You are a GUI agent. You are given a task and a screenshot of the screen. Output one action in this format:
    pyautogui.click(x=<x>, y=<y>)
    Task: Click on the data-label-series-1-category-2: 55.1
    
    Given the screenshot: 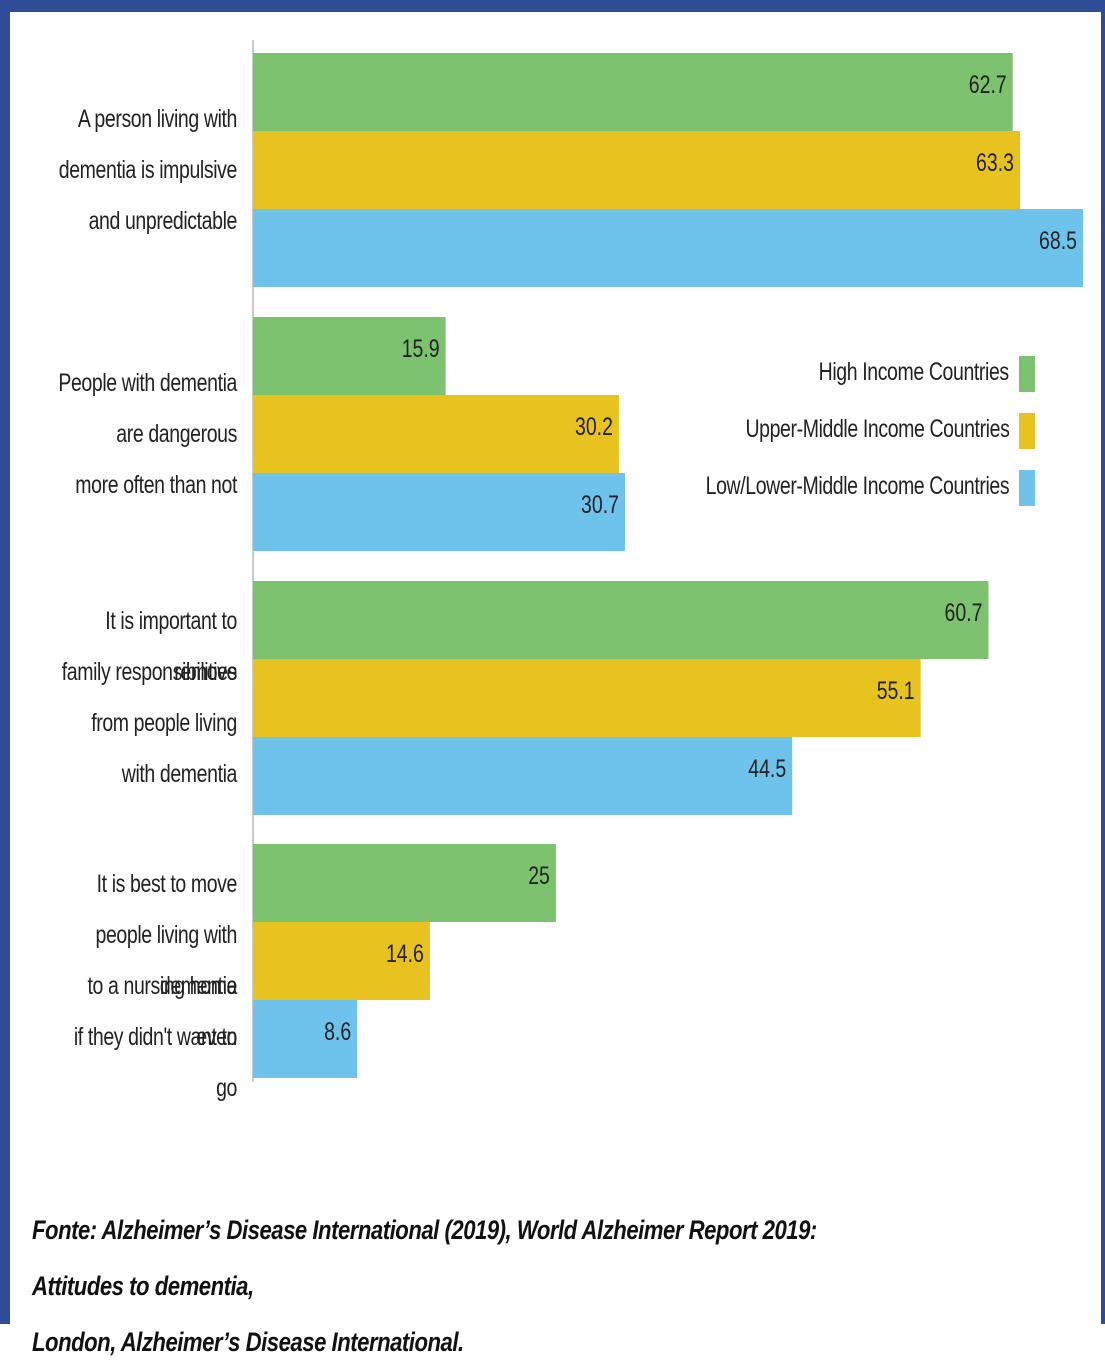 What is the action you would take?
    pyautogui.click(x=896, y=691)
    